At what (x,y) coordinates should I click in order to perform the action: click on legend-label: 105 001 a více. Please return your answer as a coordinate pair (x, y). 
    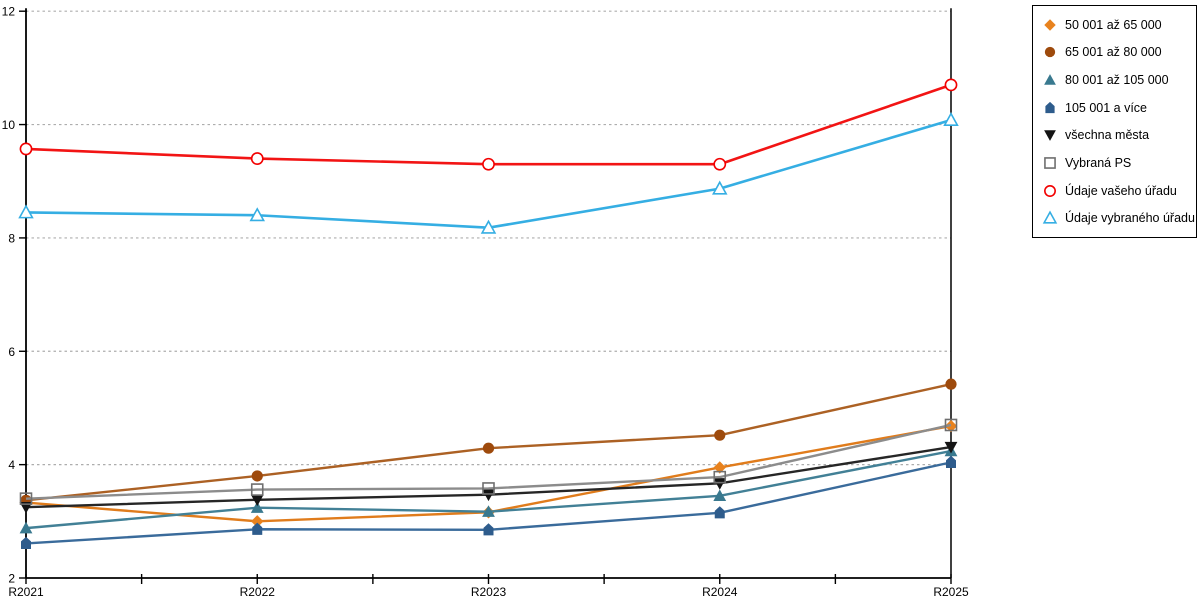
    Looking at the image, I should click on (1106, 107).